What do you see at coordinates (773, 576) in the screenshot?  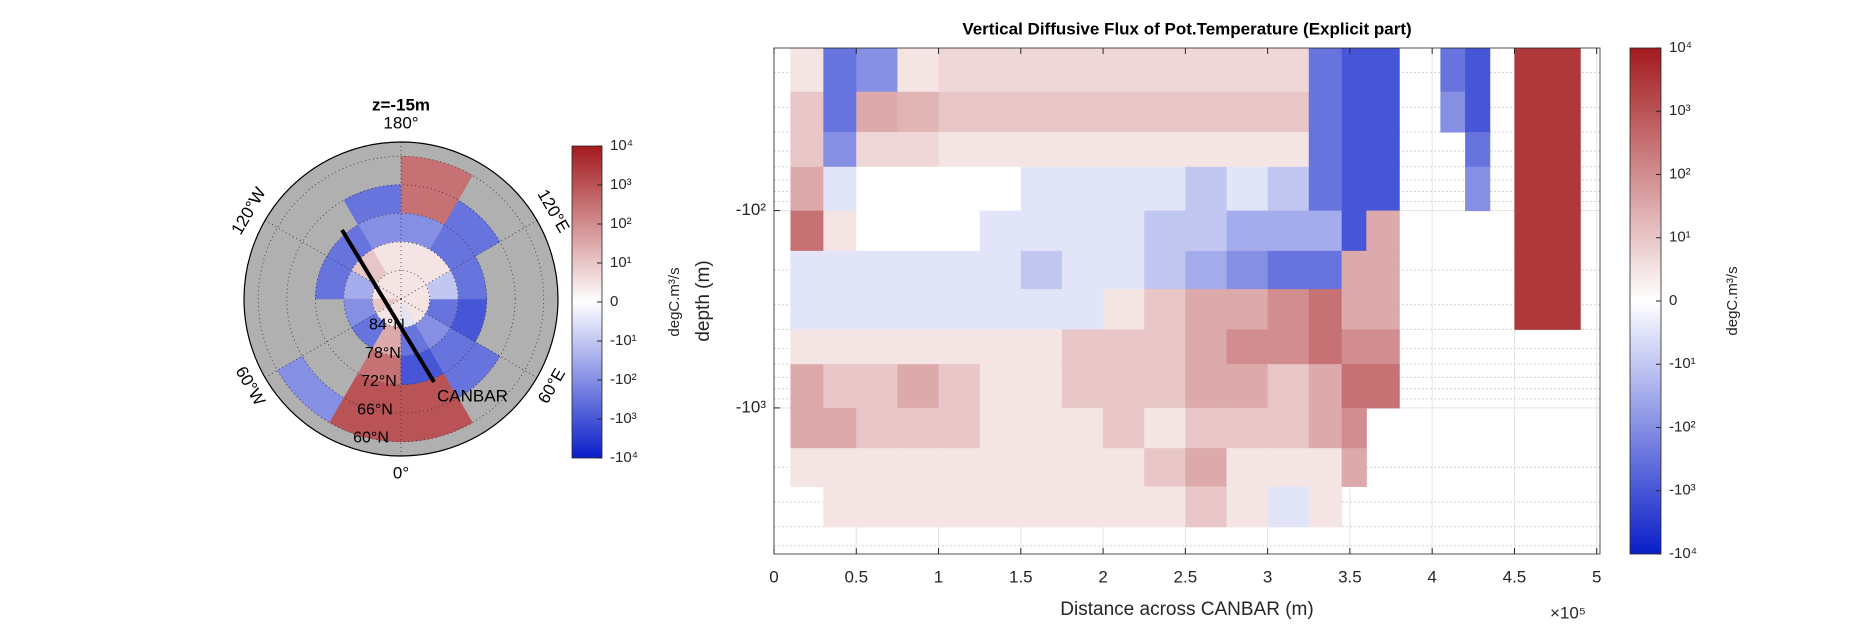 I see `x-tick-label: 0` at bounding box center [773, 576].